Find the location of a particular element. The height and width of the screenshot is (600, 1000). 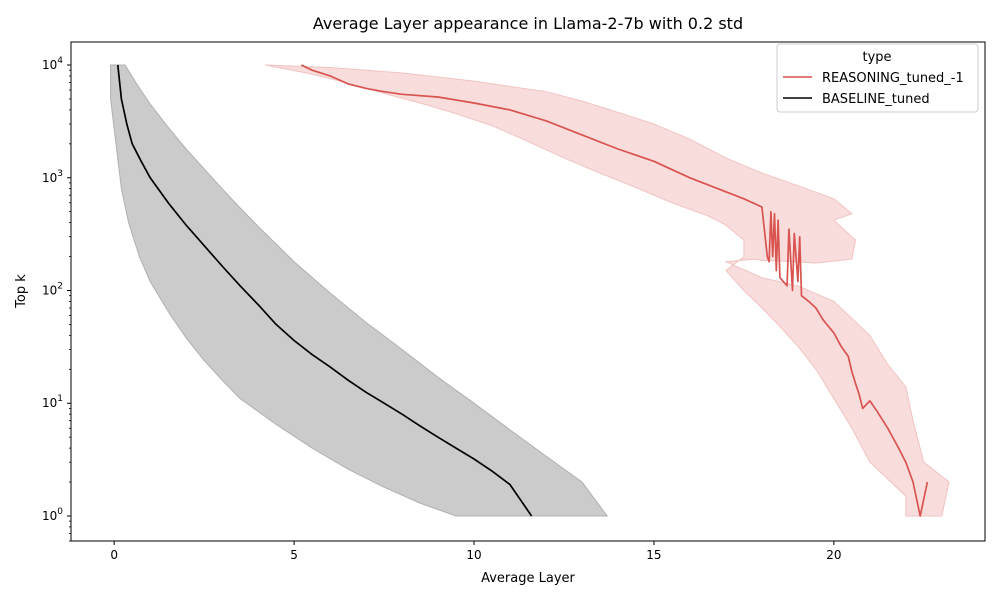

x-tick-label: 10 is located at coordinates (473, 555).